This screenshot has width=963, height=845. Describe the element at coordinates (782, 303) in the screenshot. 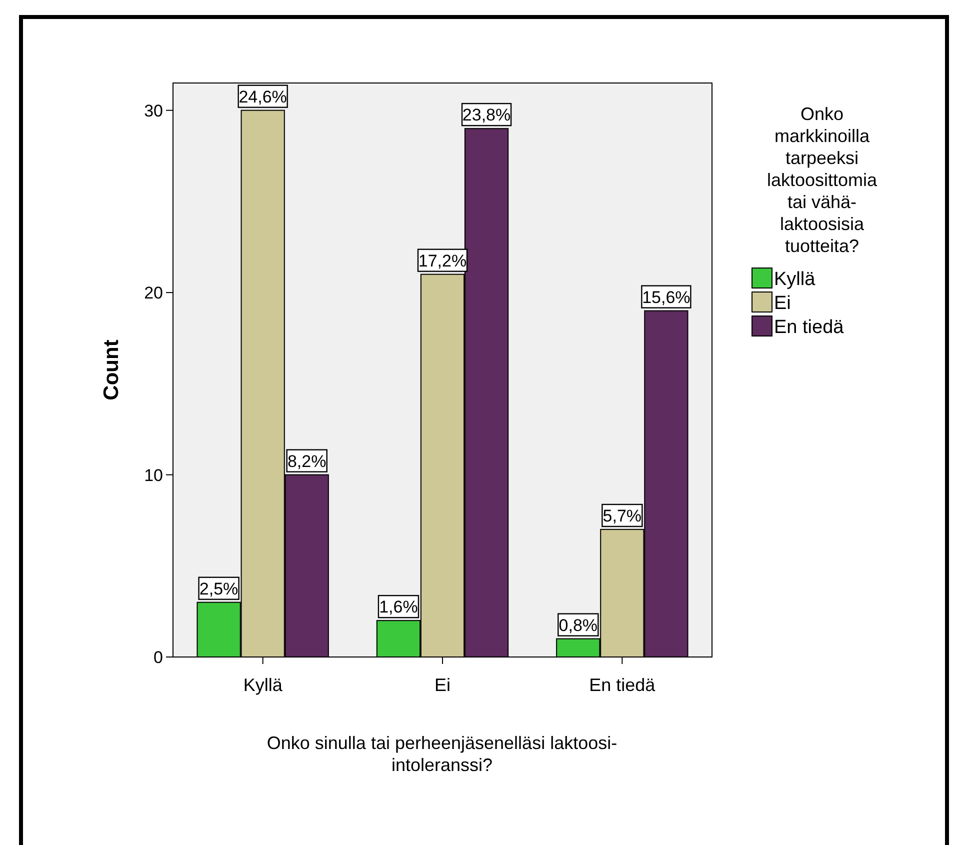

I see `legend-label: Ei` at that location.